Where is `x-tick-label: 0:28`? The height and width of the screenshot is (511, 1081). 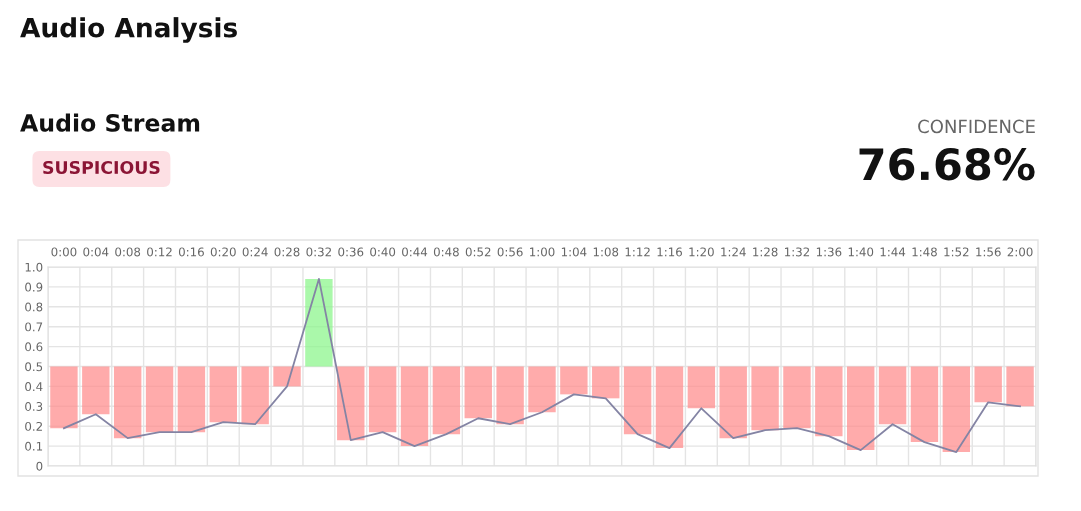 x-tick-label: 0:28 is located at coordinates (287, 252).